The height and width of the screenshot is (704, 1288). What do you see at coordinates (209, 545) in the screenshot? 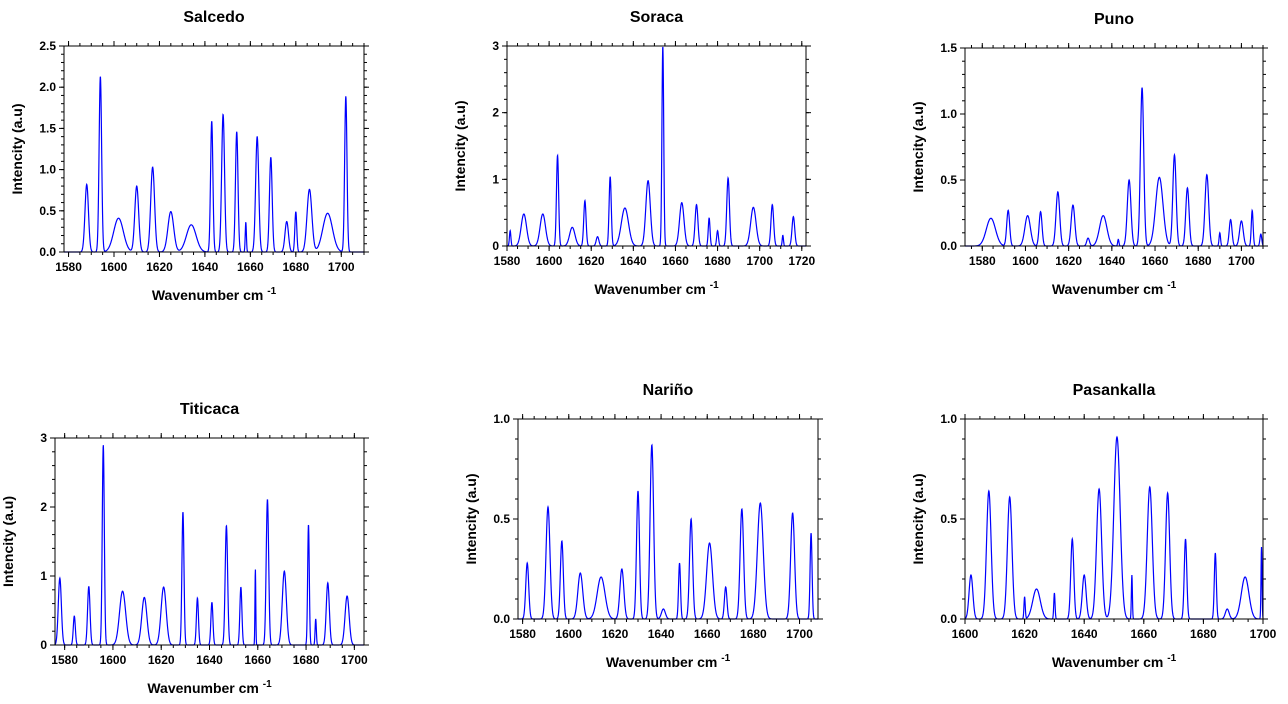
I see `spectrum-line-titicaca` at bounding box center [209, 545].